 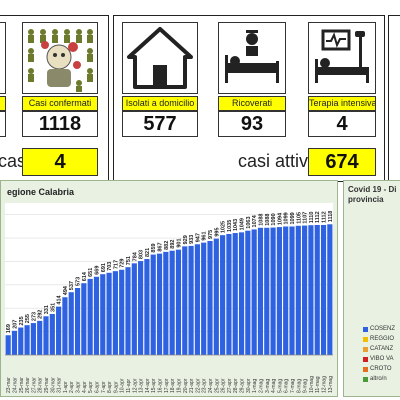 What do you see at coordinates (148, 385) in the screenshot?
I see `category-label: 14-apr` at bounding box center [148, 385].